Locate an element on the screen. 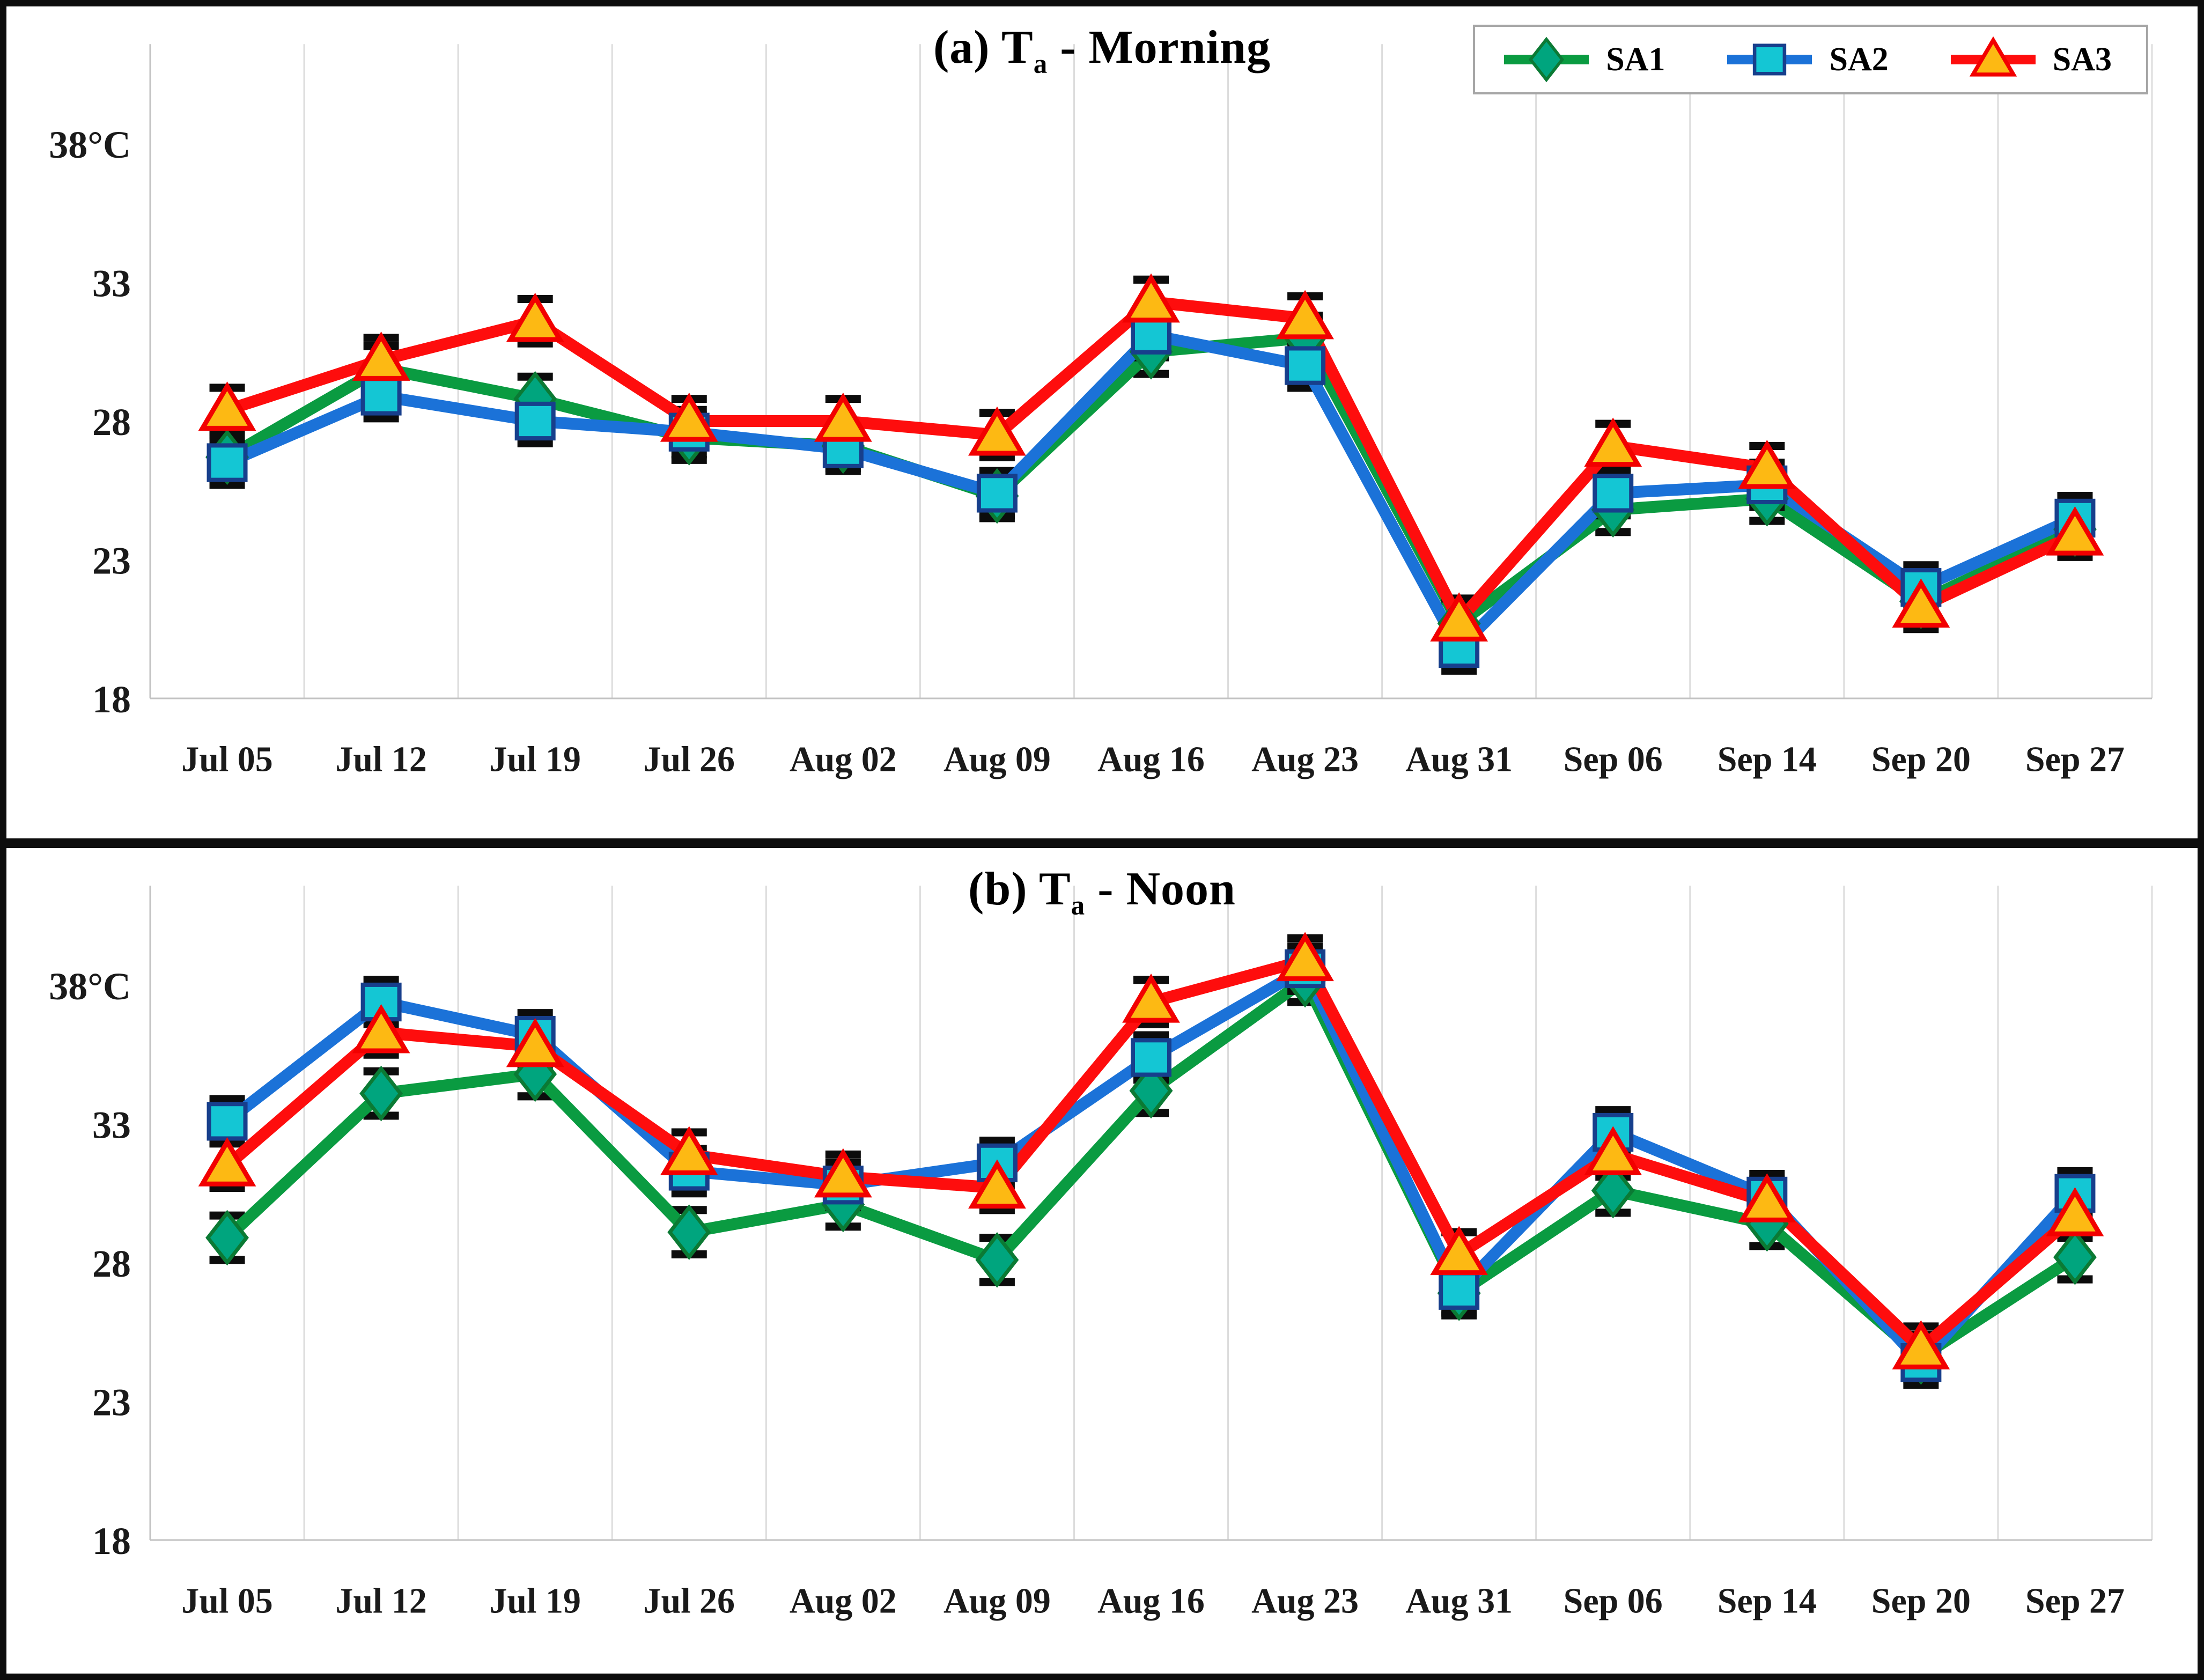  panel-morning-title: (a) Ta - Morning is located at coordinates (1102, 49).